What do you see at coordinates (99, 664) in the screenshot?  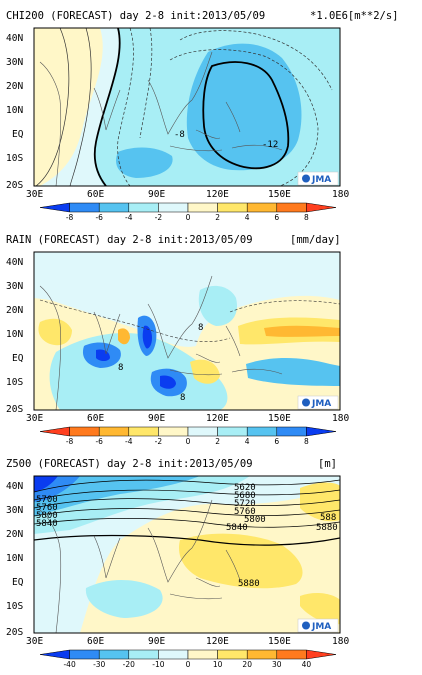 I see `colorbar-tick-label: -30` at bounding box center [99, 664].